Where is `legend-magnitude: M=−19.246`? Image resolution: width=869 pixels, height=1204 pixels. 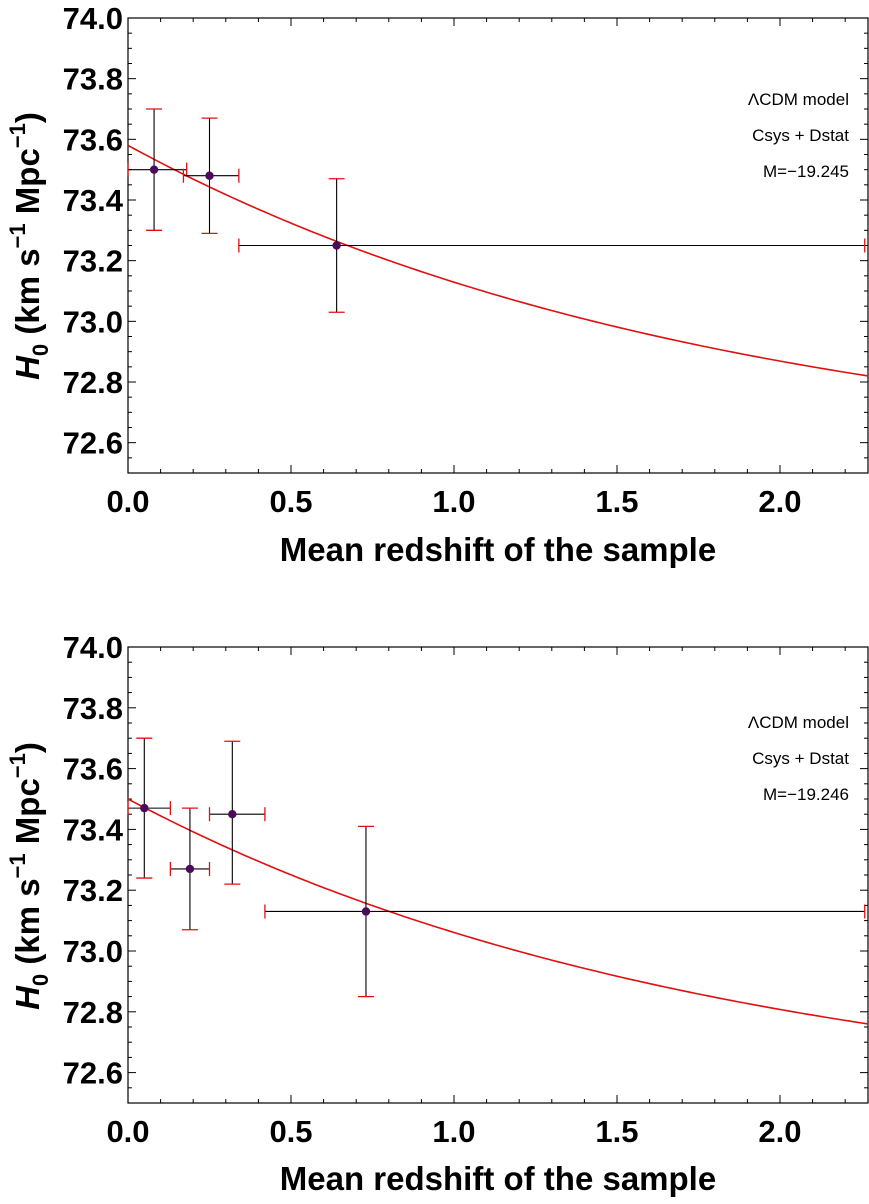 legend-magnitude: M=−19.246 is located at coordinates (806, 794).